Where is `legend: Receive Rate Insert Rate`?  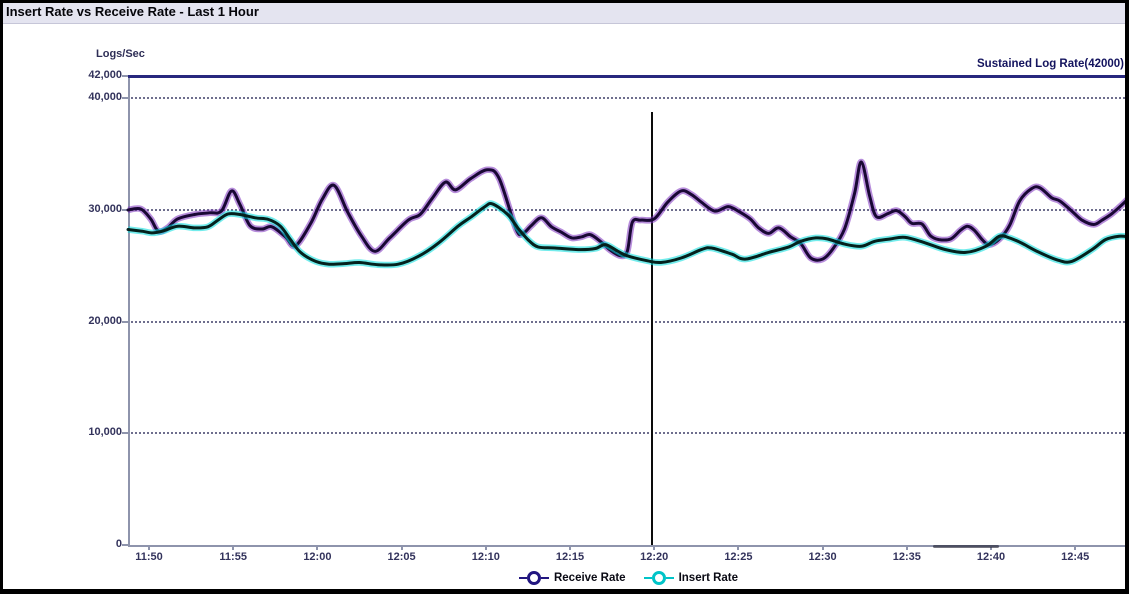 legend: Receive Rate Insert Rate is located at coordinates (628, 578).